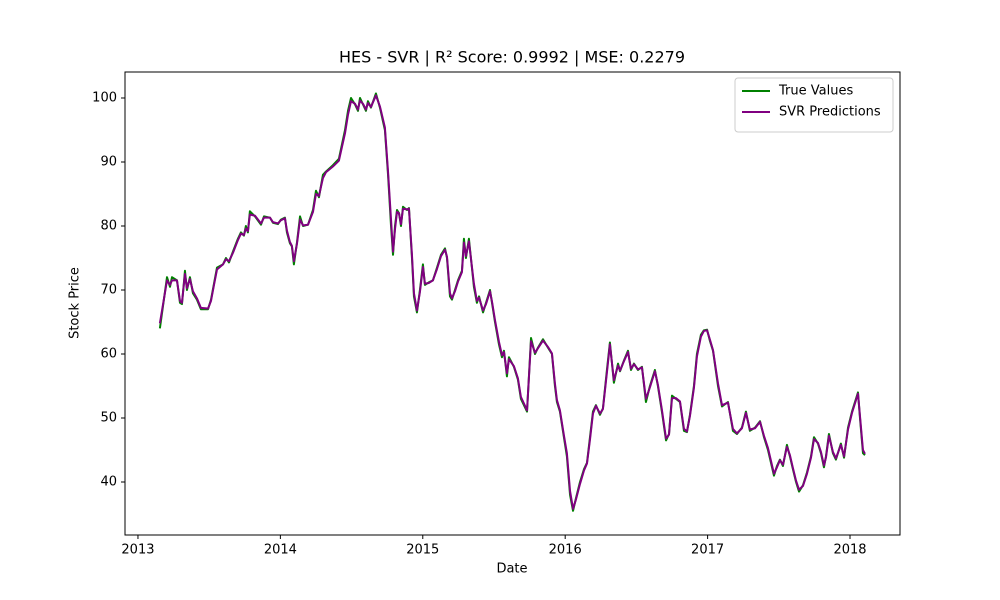 The image size is (1000, 600). What do you see at coordinates (108, 353) in the screenshot?
I see `y-tick-label: 60` at bounding box center [108, 353].